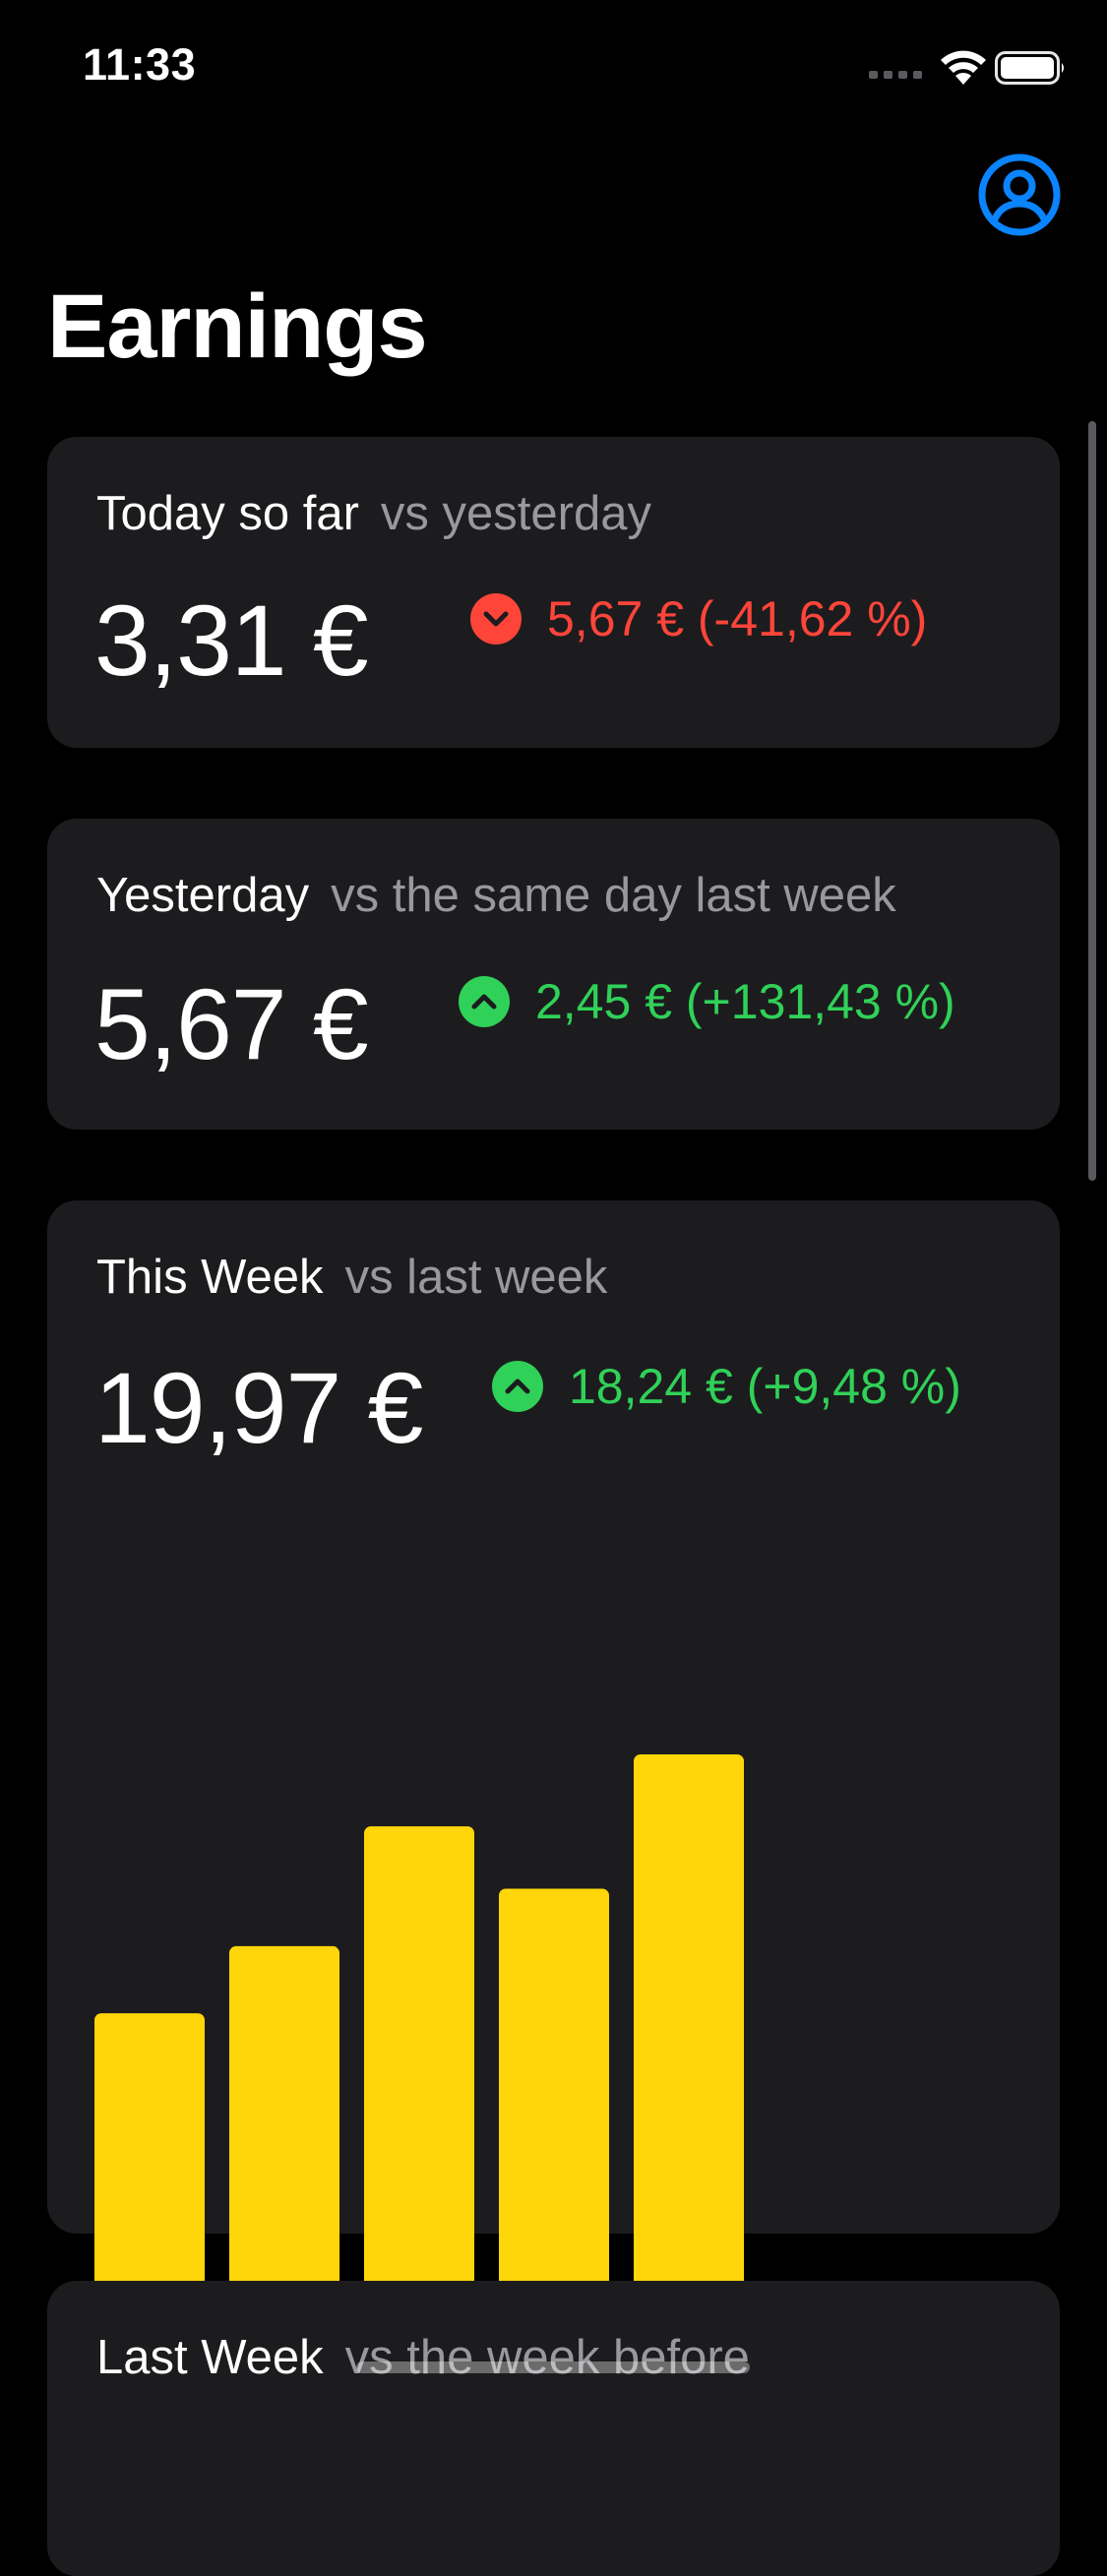  What do you see at coordinates (231, 1024) in the screenshot?
I see `card-amount: 5,67 €` at bounding box center [231, 1024].